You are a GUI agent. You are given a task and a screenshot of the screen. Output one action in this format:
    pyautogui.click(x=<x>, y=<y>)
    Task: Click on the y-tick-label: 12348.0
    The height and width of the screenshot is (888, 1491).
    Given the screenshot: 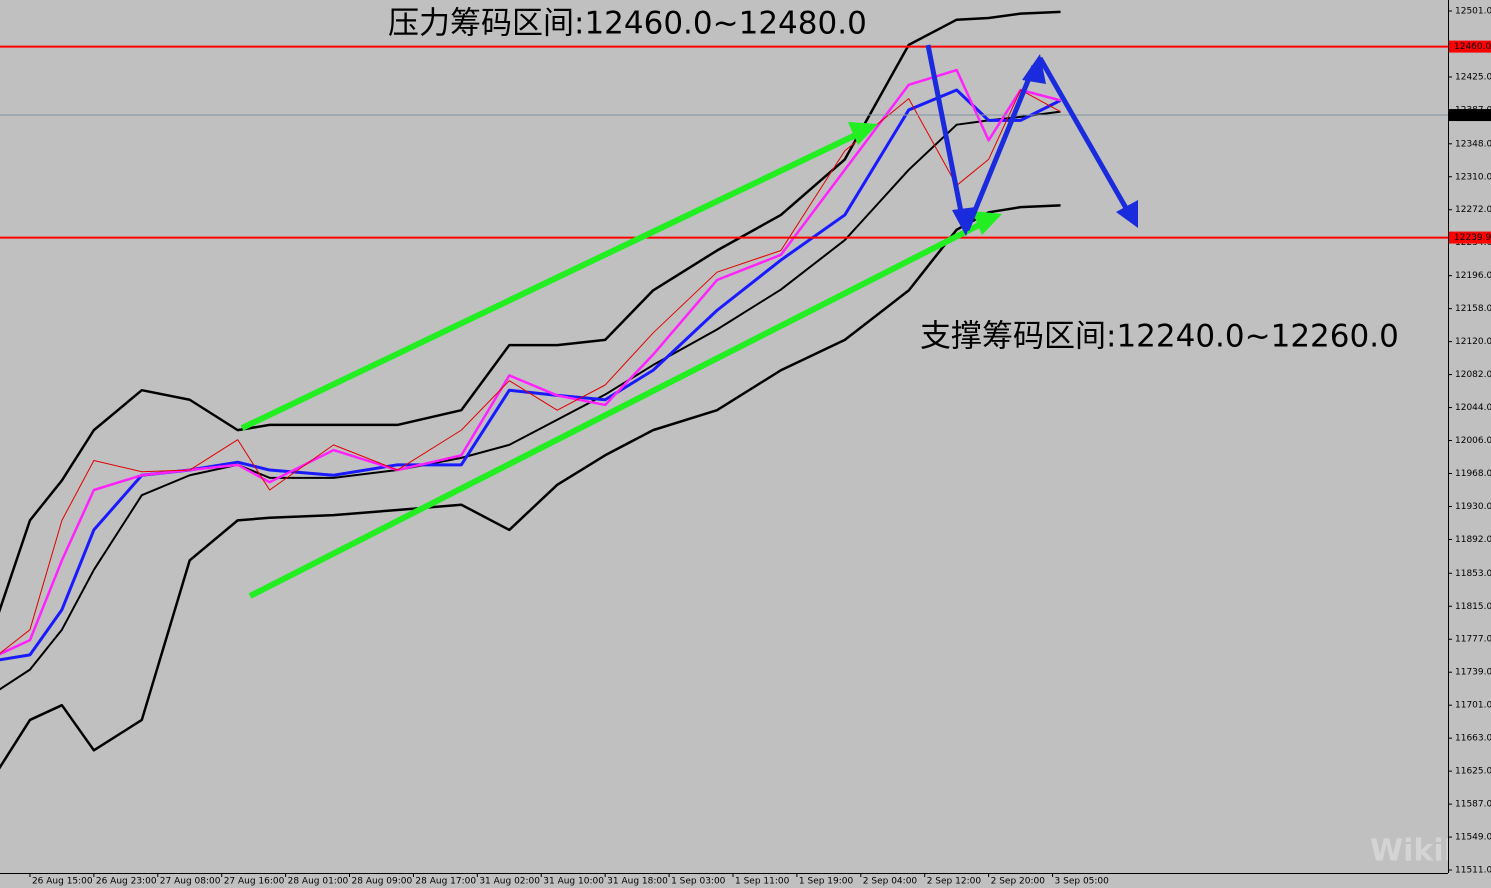 What is the action you would take?
    pyautogui.click(x=1473, y=144)
    